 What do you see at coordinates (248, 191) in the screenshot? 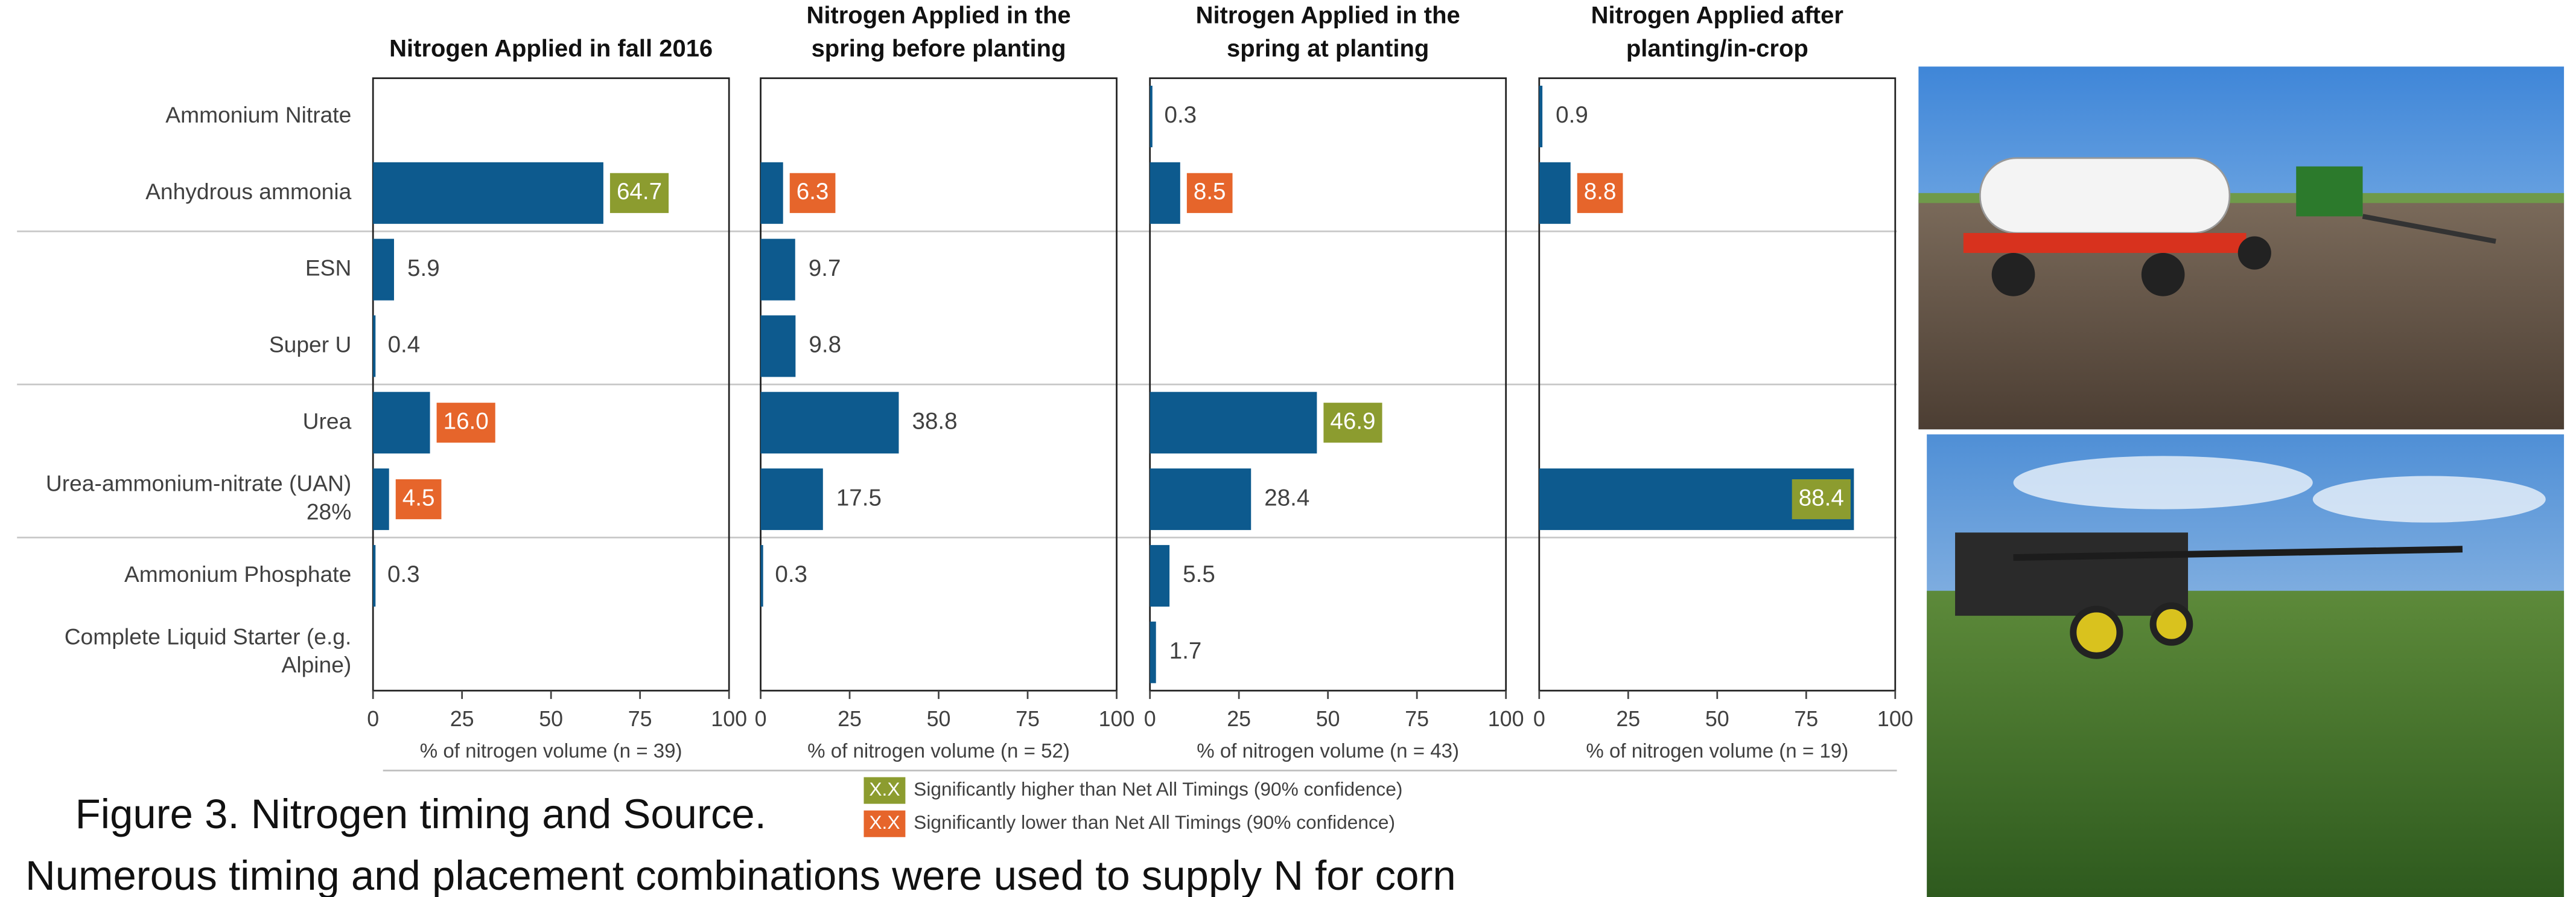
I see `category-label: Anhydrous ammonia` at bounding box center [248, 191].